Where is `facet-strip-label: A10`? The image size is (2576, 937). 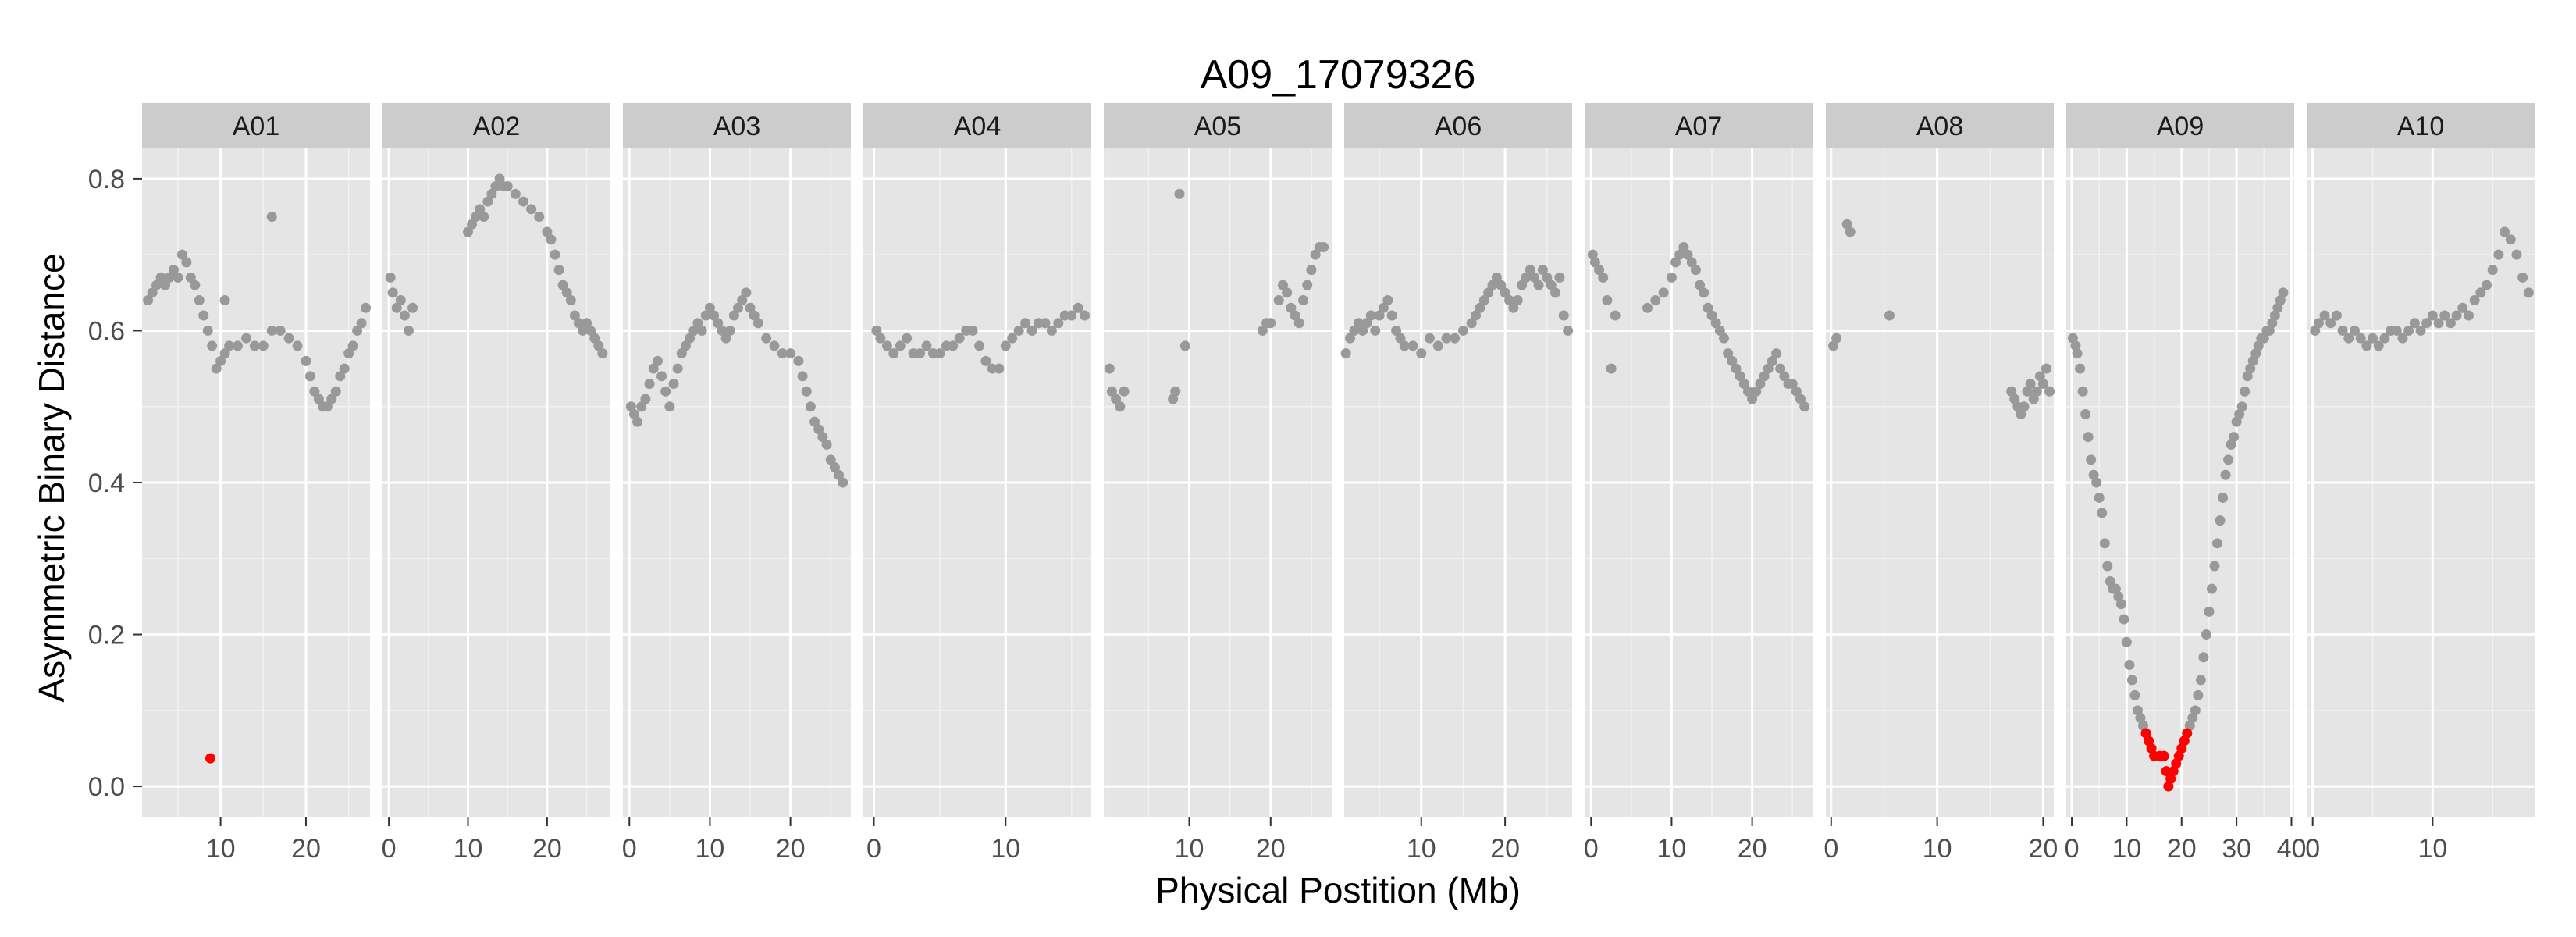
facet-strip-label: A10 is located at coordinates (2421, 127).